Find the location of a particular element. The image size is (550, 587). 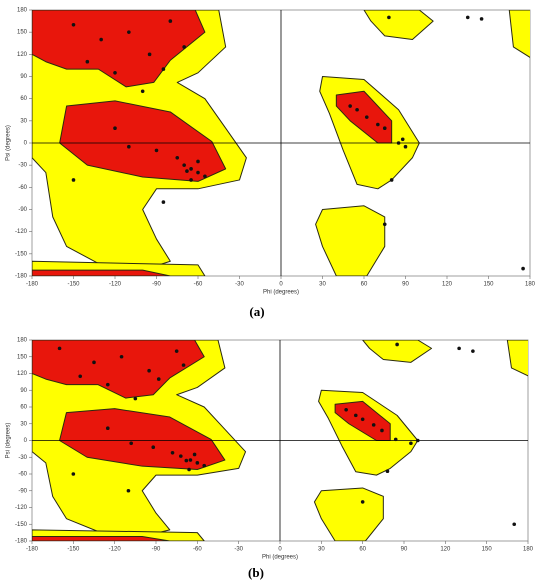

y-tick-label: -30 is located at coordinates (22, 166).